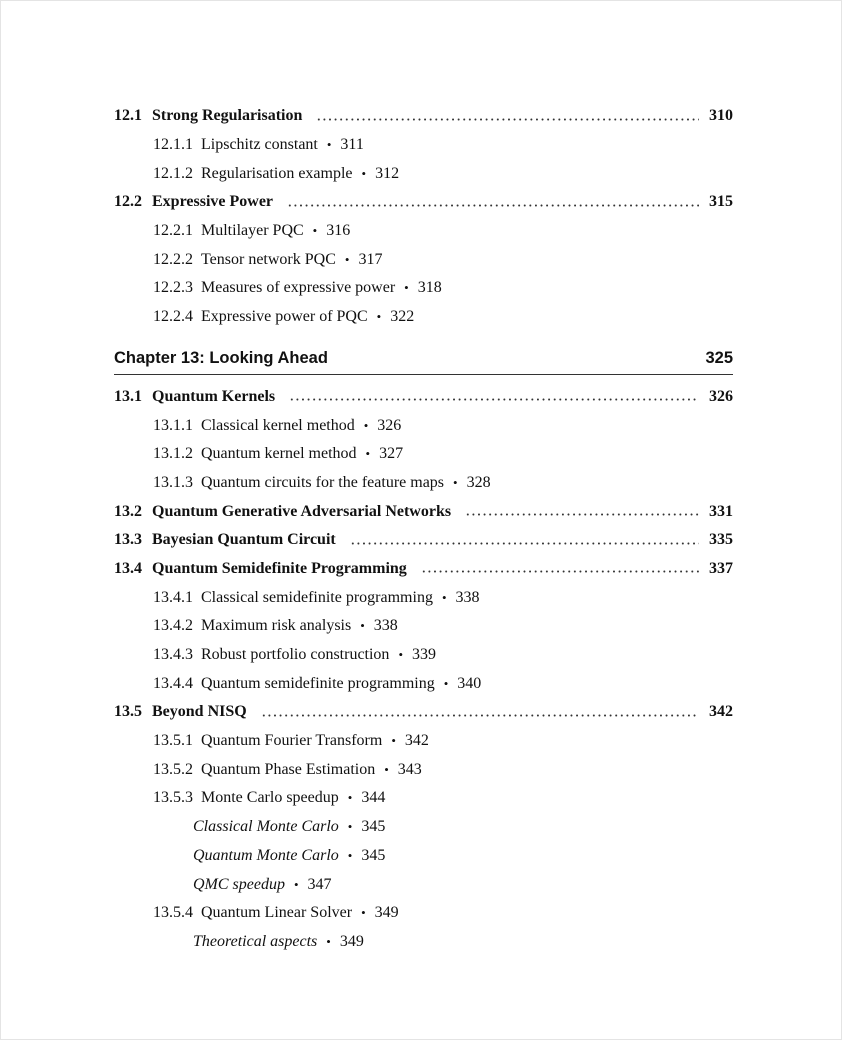 This screenshot has width=842, height=1040. What do you see at coordinates (423, 856) in the screenshot?
I see `toc-subsubsection-entry: Quantum Monte Carlo • 345` at bounding box center [423, 856].